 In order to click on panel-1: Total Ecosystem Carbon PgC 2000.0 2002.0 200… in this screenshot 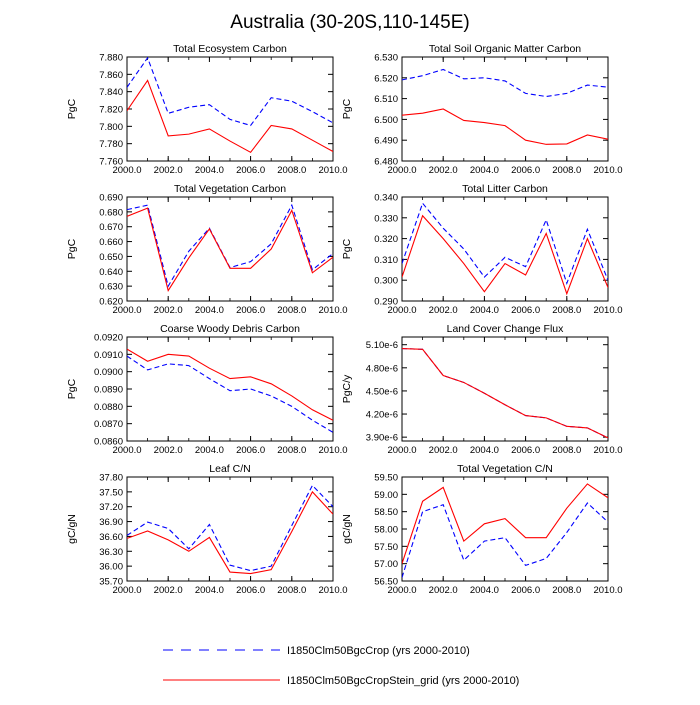, I will do `click(207, 109)`.